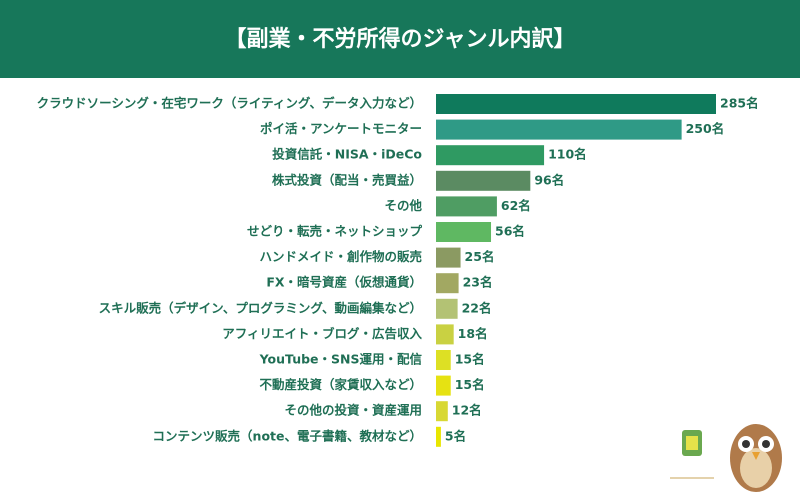 The image size is (800, 496). What do you see at coordinates (353, 410) in the screenshot?
I see `category-label: その他の投資・資産運用` at bounding box center [353, 410].